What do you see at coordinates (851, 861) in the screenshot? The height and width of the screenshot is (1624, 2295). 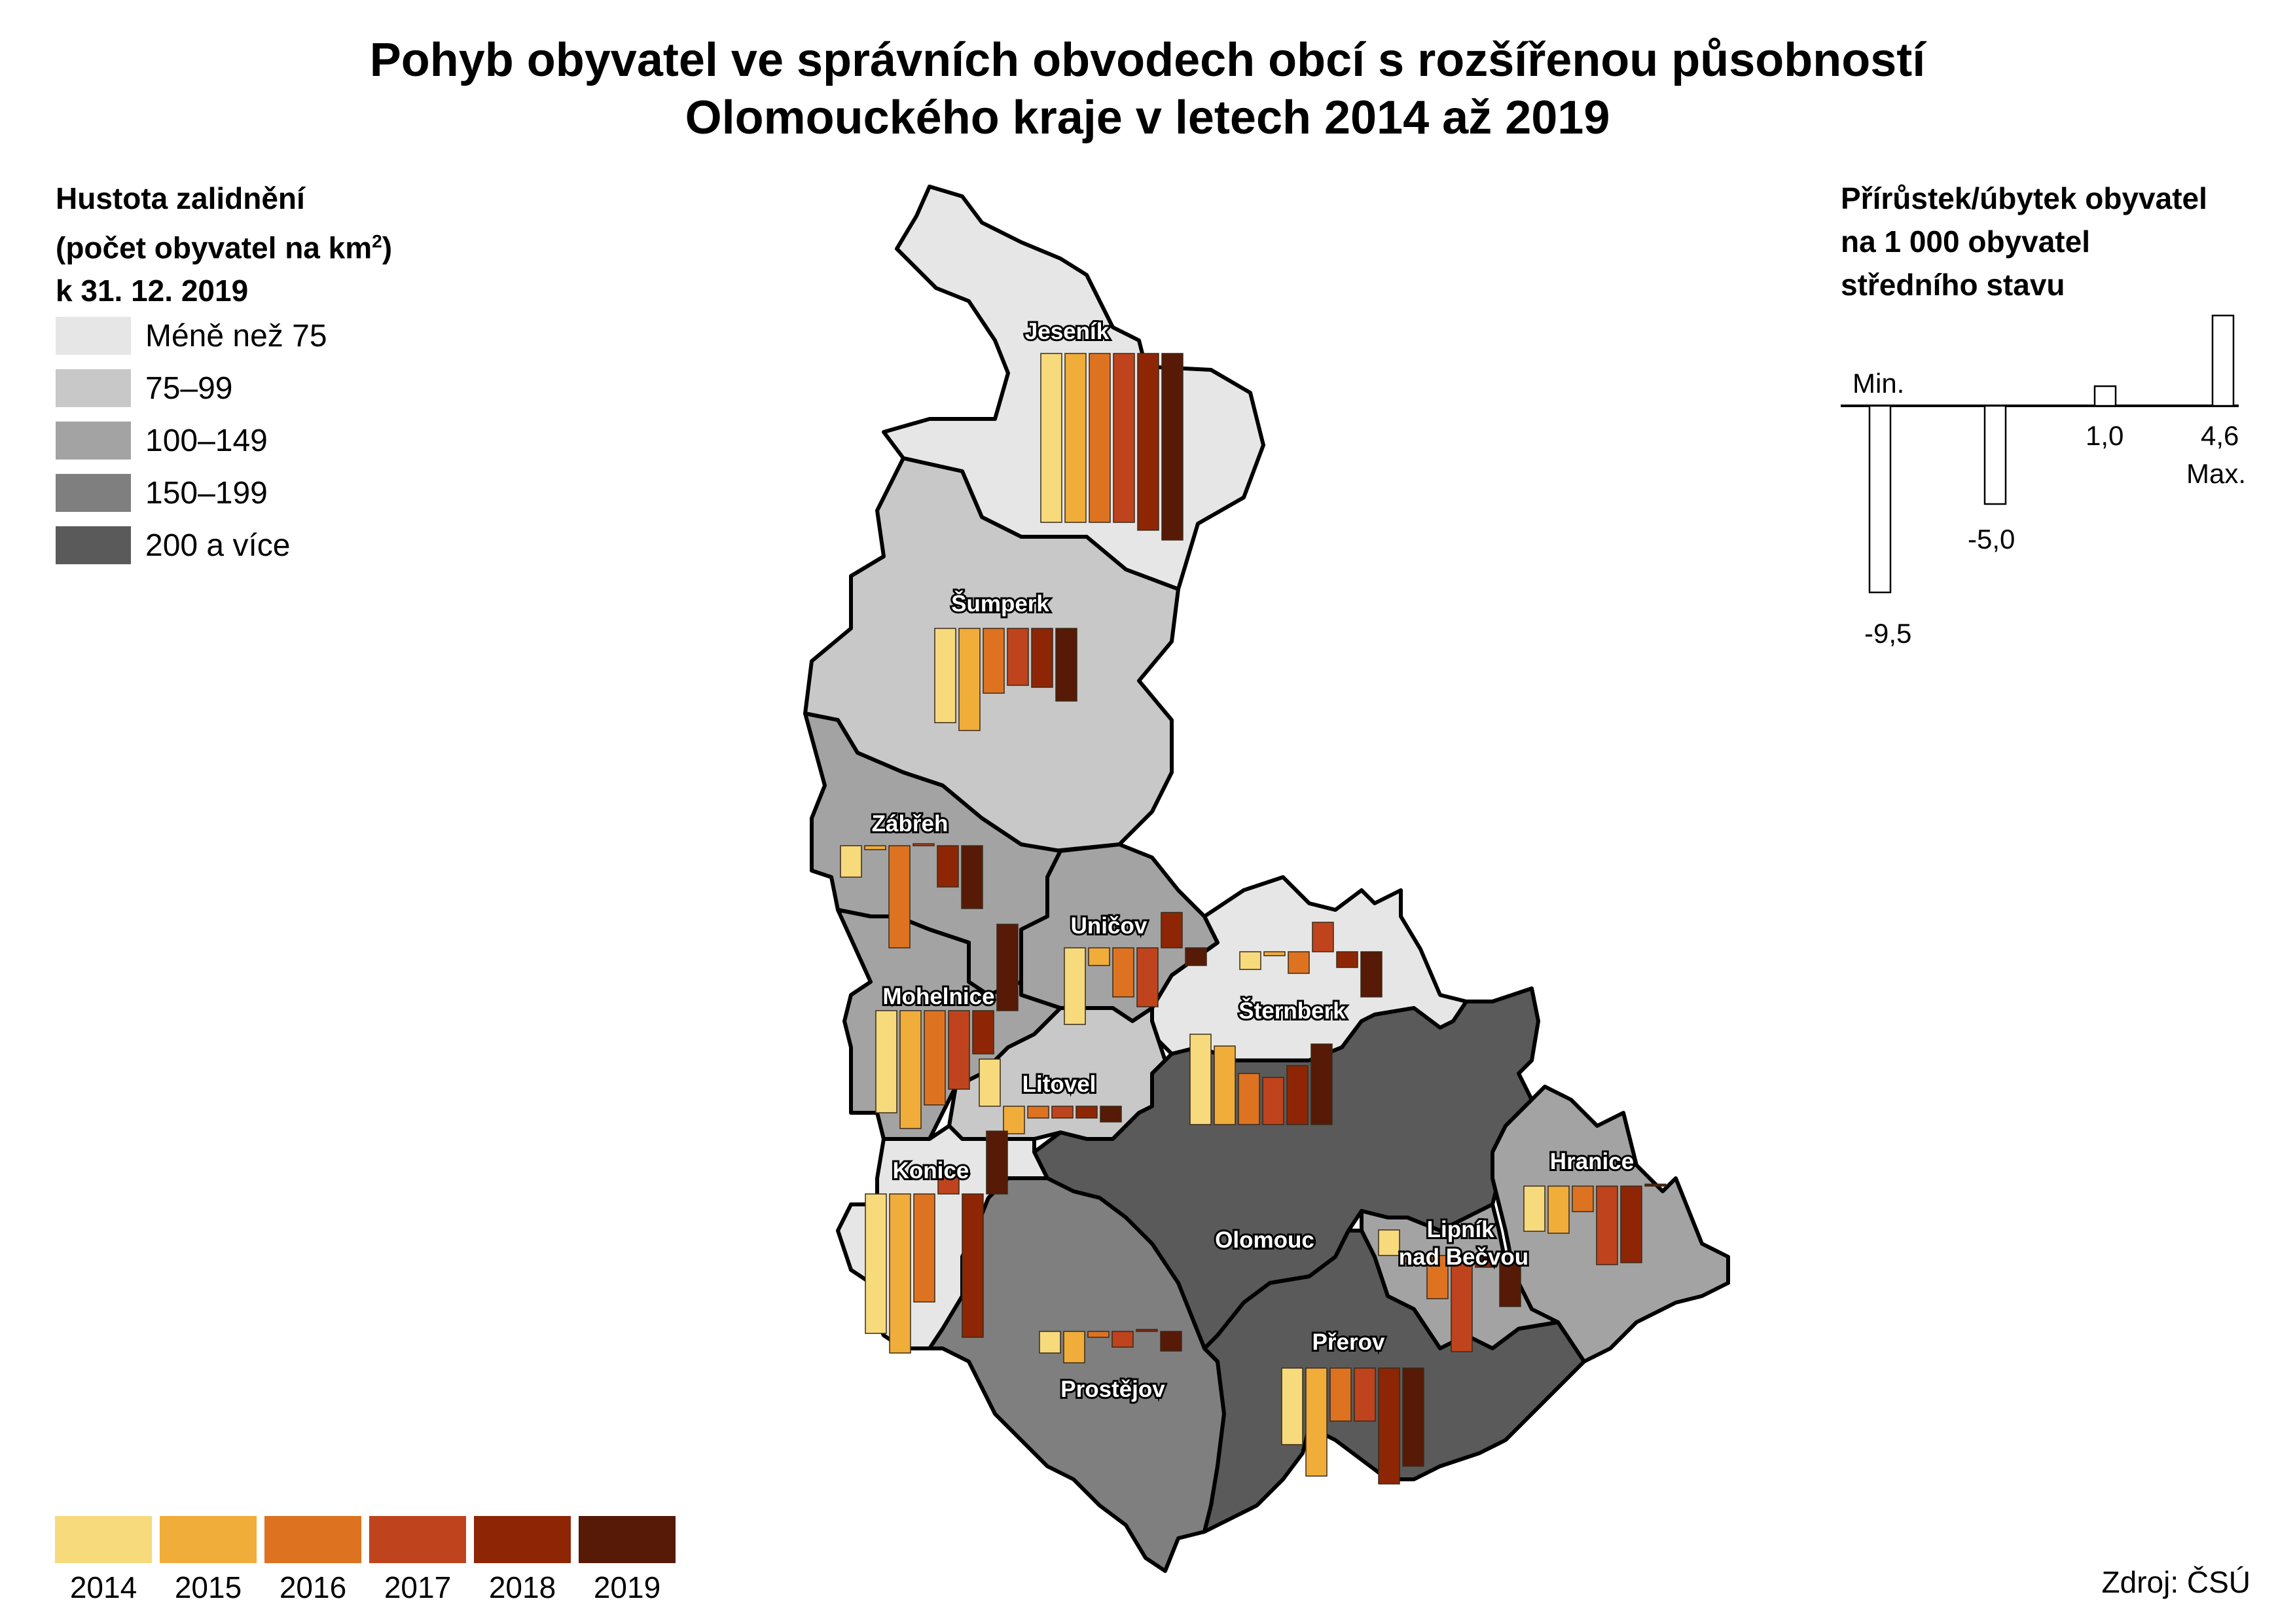 I see `bar-zabreh-2014` at bounding box center [851, 861].